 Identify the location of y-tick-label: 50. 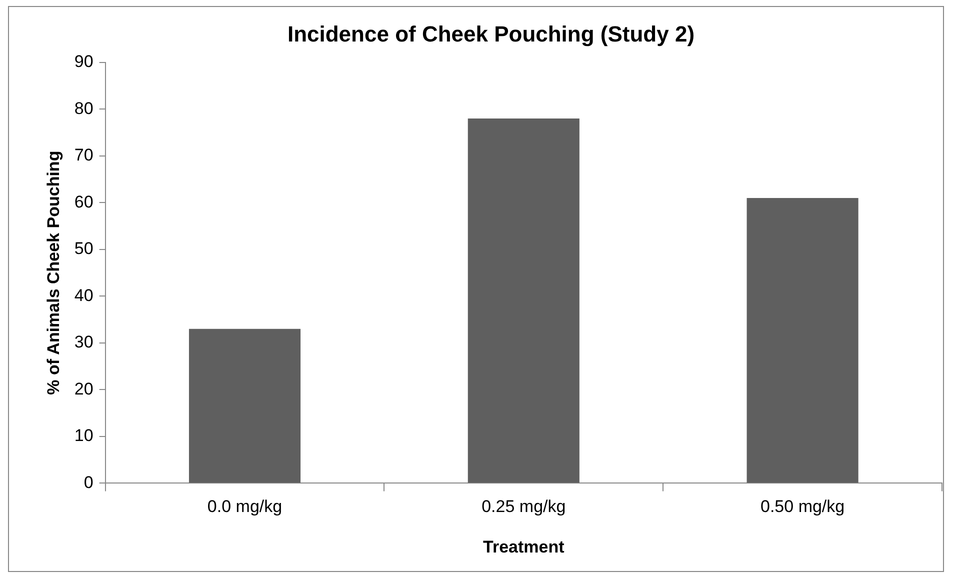
(84, 248).